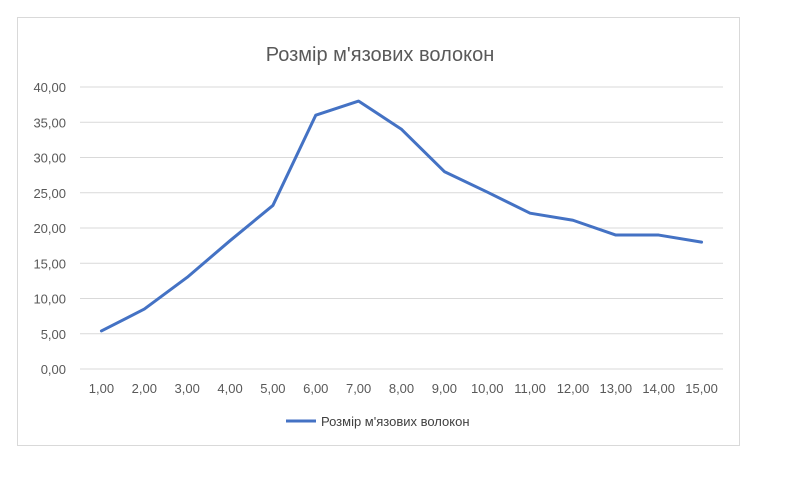  Describe the element at coordinates (315, 388) in the screenshot. I see `x-tick-label: 6,00` at that location.